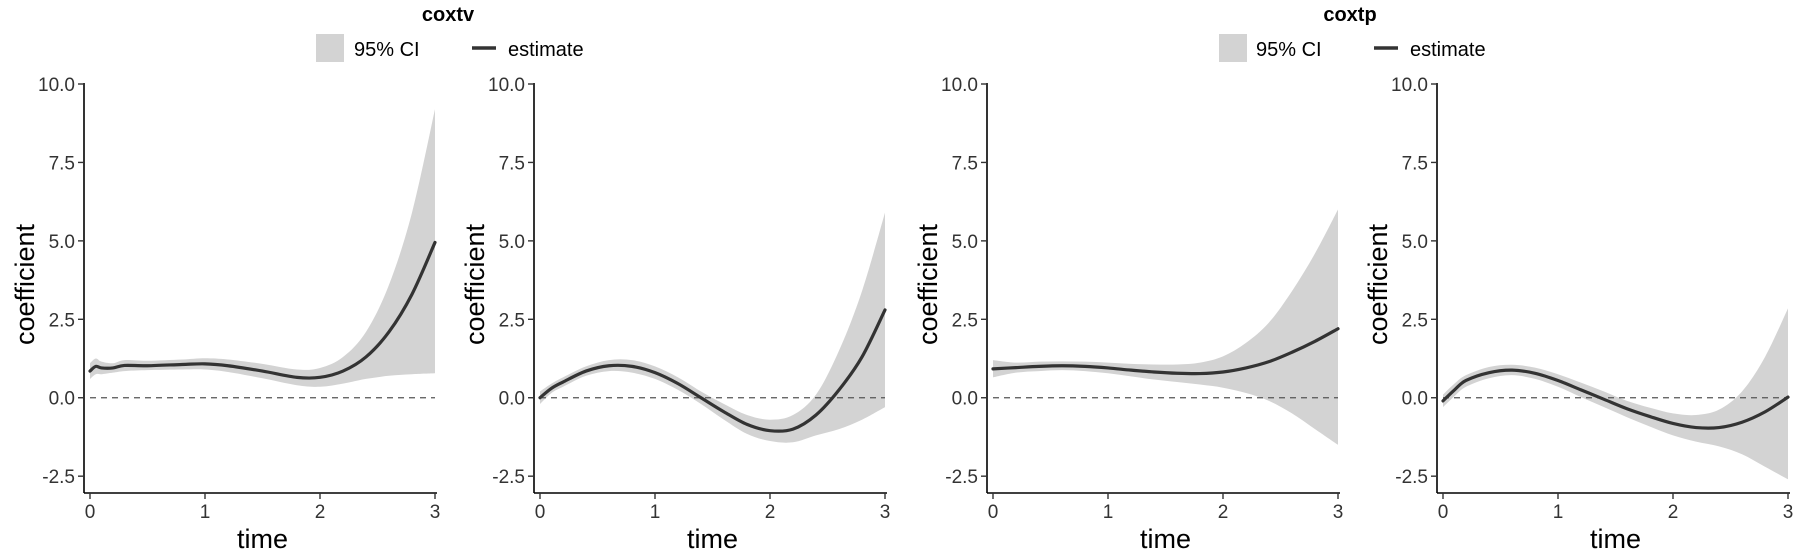 The width and height of the screenshot is (1800, 556). I want to click on group-title: coxtv, so click(448, 15).